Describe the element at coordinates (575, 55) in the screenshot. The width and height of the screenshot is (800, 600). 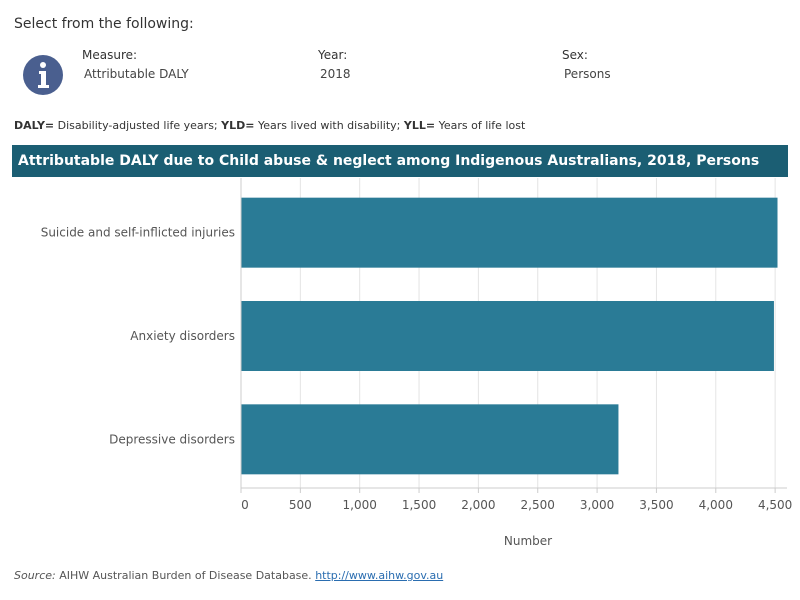
I see `sex-label: Sex:` at that location.